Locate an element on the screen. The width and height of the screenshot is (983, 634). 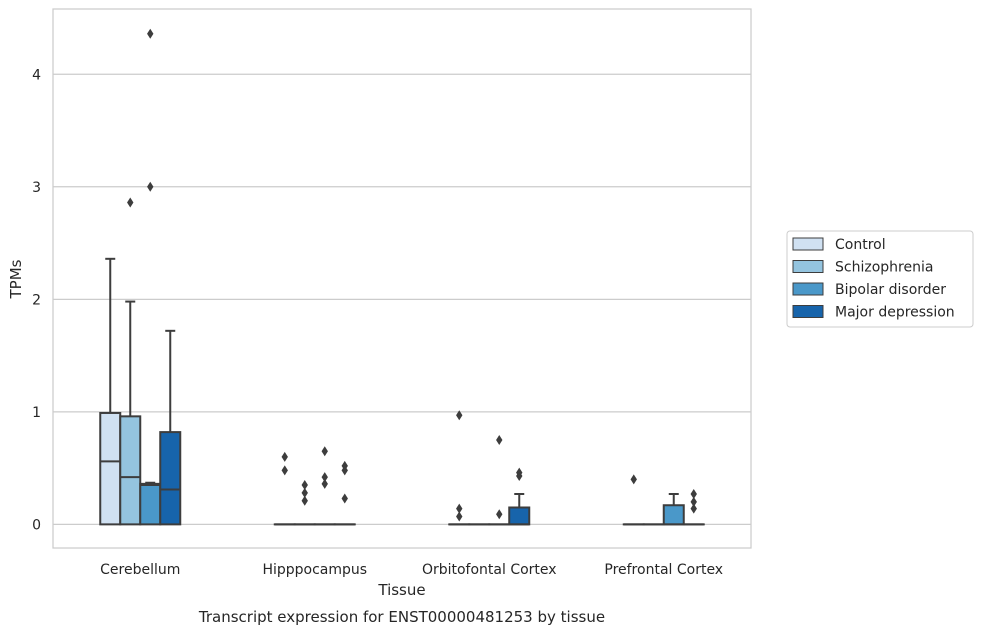
y-tick-labels: 0 1 2 3 4 is located at coordinates (36, 300).